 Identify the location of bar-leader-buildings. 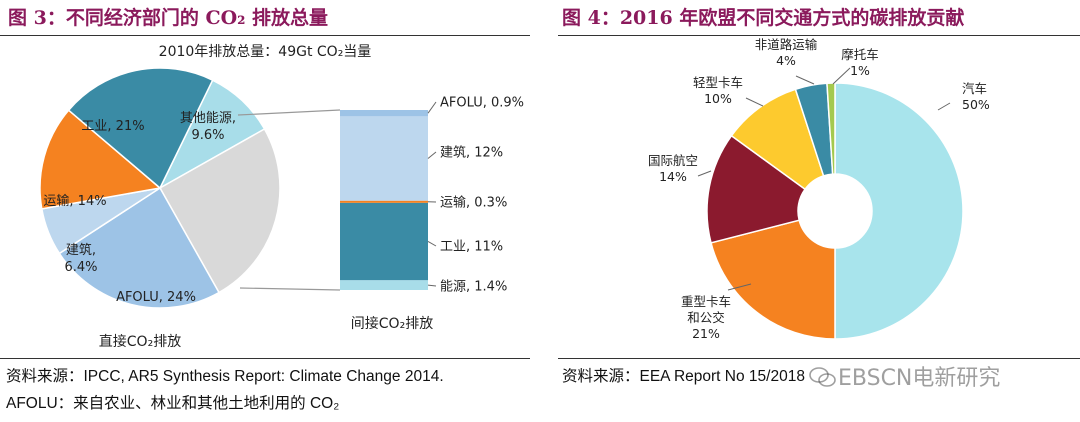
(432, 155).